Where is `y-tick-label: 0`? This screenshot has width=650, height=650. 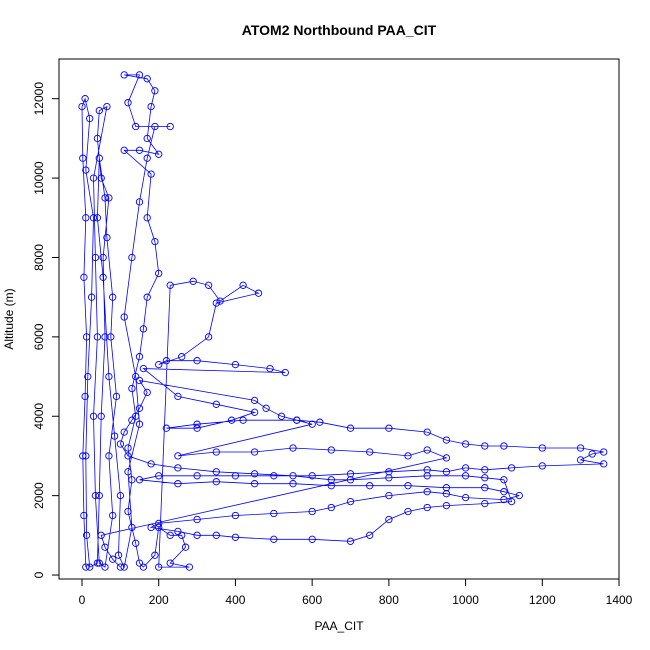
y-tick-label: 0 is located at coordinates (39, 574).